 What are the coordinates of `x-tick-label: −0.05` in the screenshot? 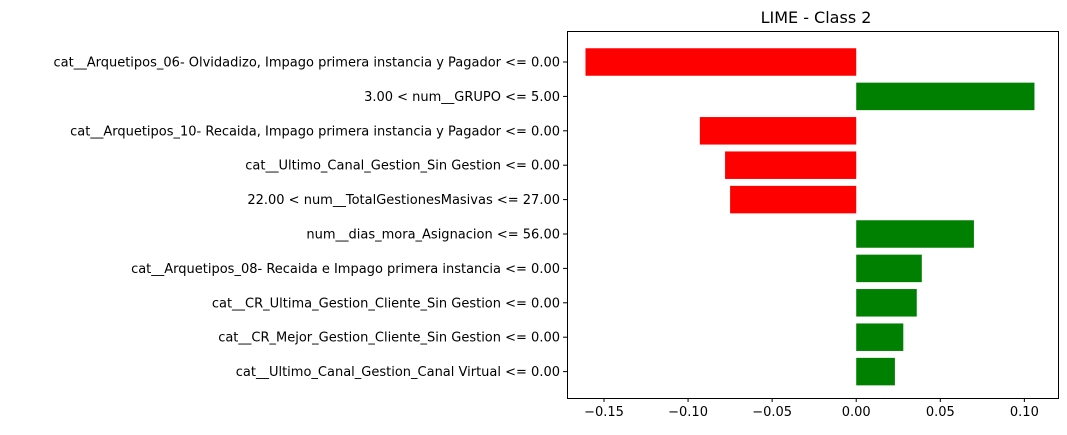 It's located at (772, 412).